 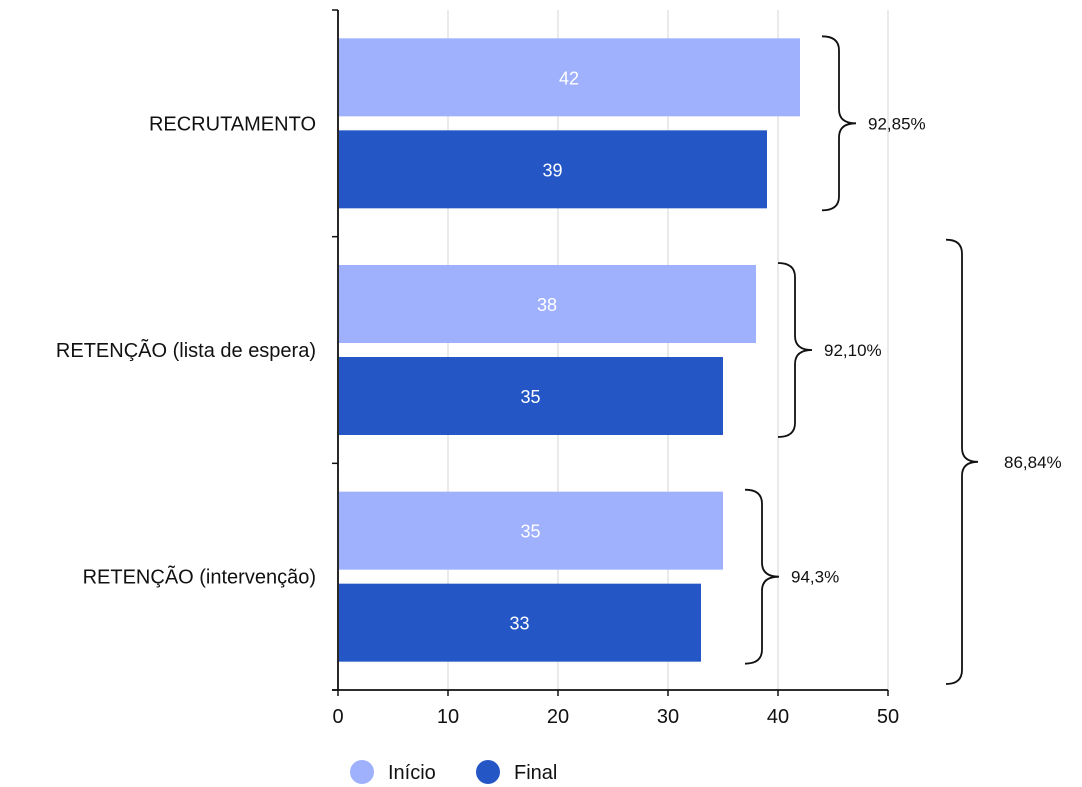 I want to click on category-label: RETENÇÃO (intervenção), so click(x=199, y=577).